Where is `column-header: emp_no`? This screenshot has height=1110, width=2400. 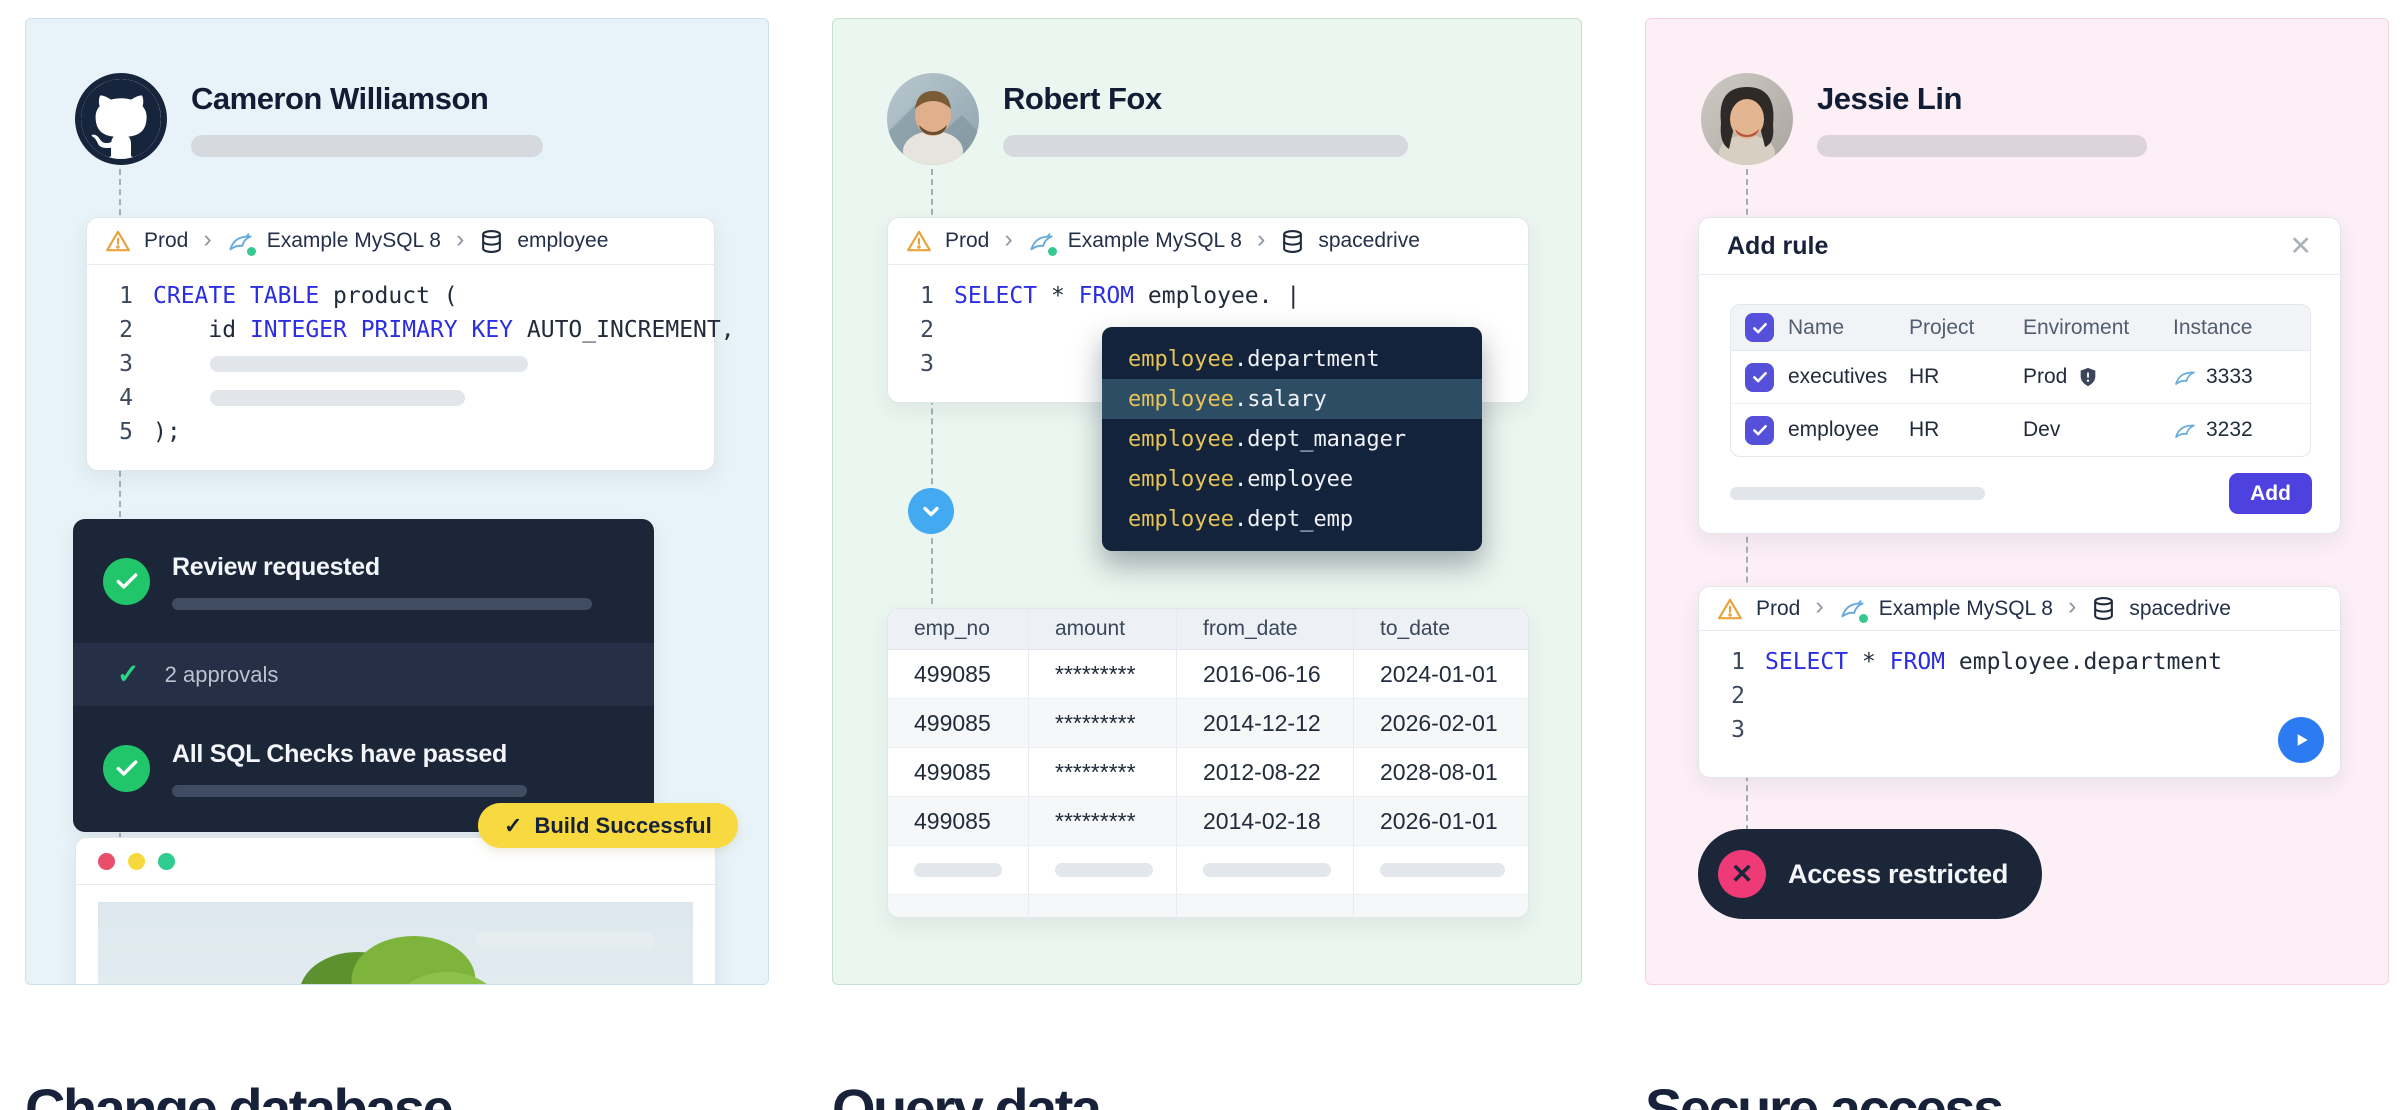
column-header: emp_no is located at coordinates (958, 629).